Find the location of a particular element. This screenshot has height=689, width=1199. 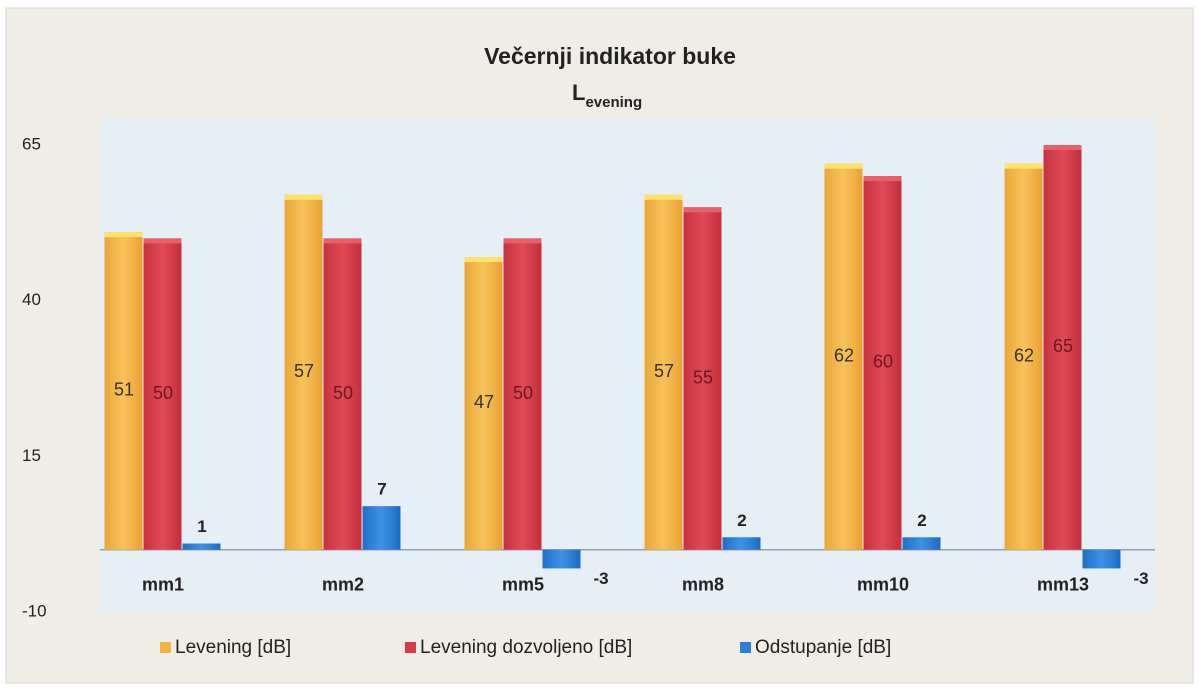

data-label: 47 is located at coordinates (484, 402).